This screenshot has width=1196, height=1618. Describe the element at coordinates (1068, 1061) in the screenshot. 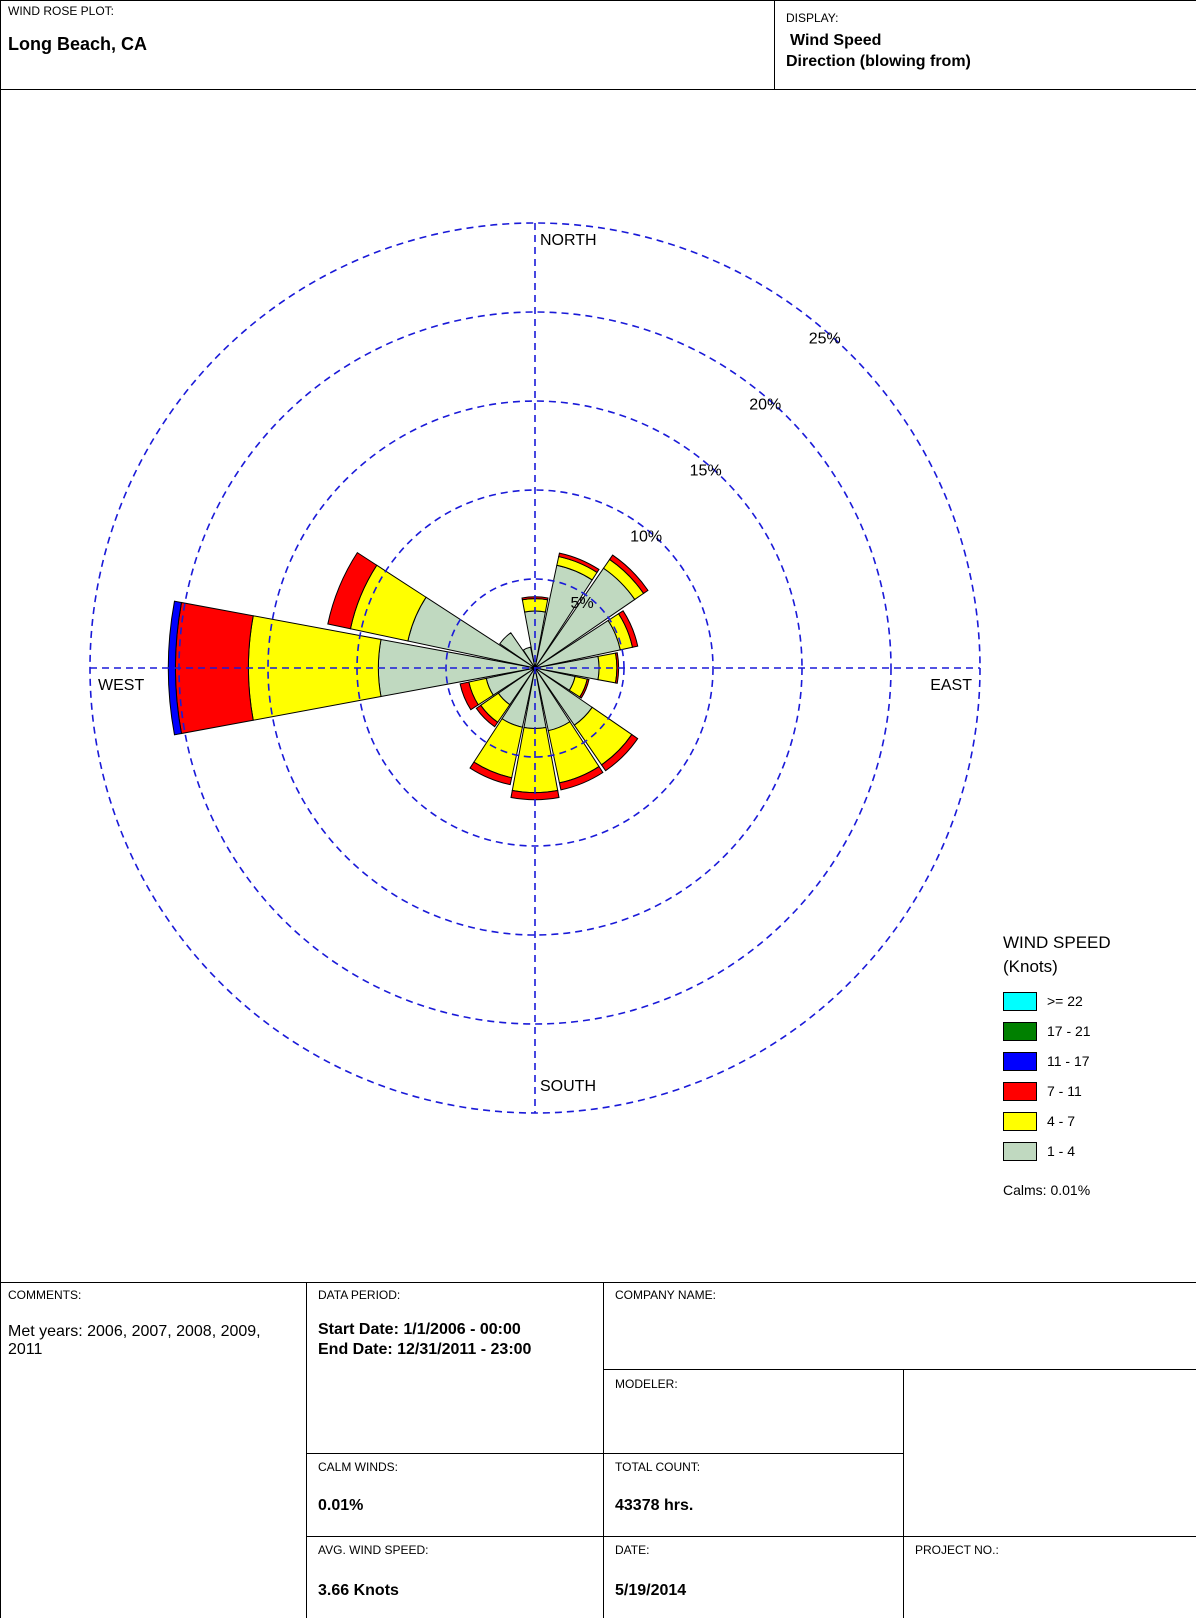

I see `legend-label: 11 - 17` at that location.